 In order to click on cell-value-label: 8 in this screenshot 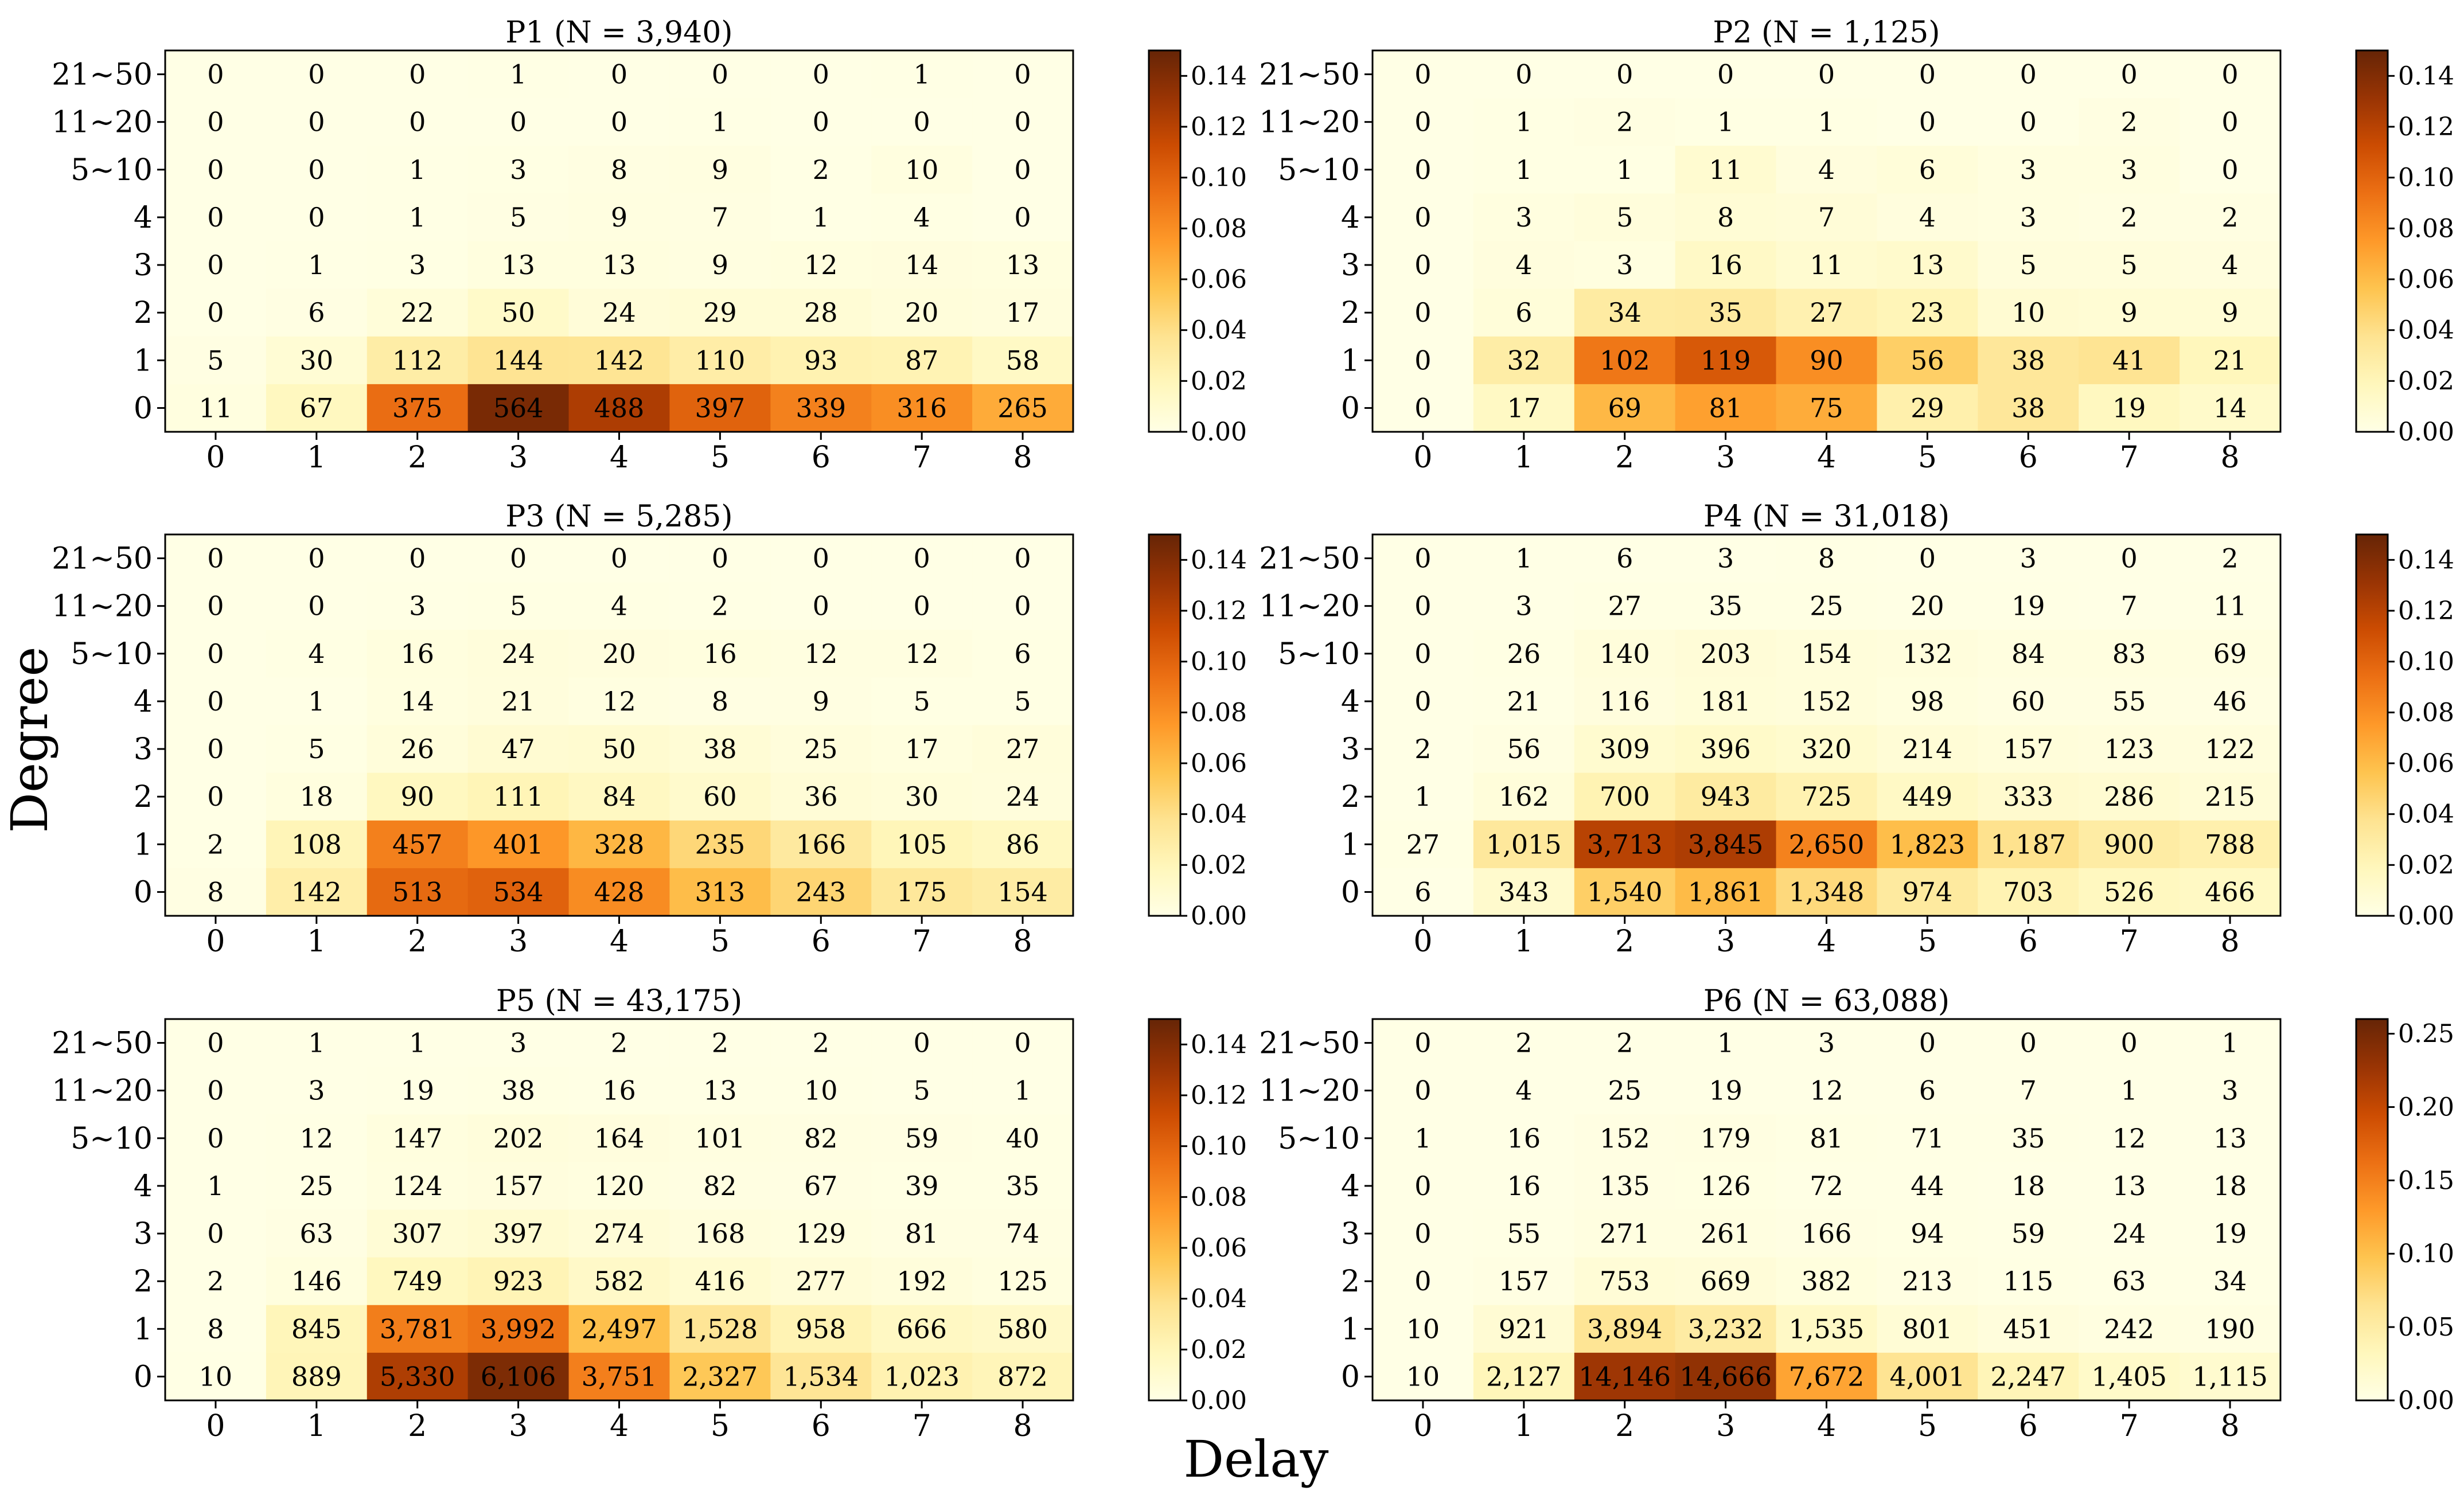, I will do `click(215, 891)`.